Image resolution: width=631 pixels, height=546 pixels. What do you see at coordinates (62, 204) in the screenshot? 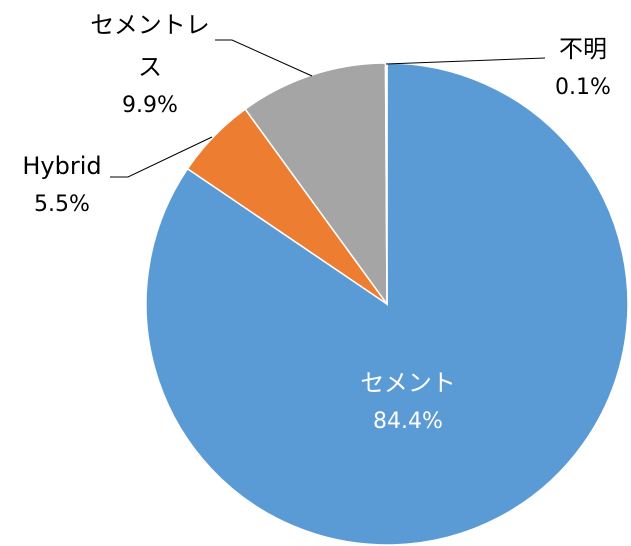
I see `value-label: 5.5%` at bounding box center [62, 204].